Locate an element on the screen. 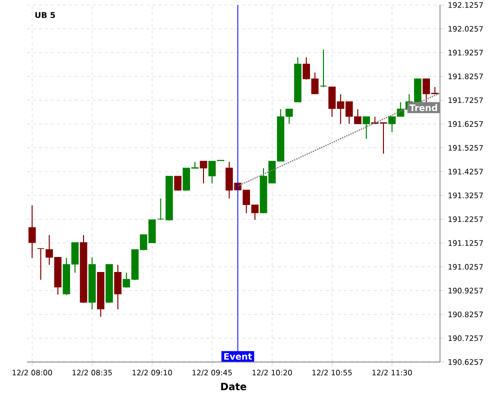 Image resolution: width=500 pixels, height=400 pixels. ref-line-label: Event is located at coordinates (238, 356).